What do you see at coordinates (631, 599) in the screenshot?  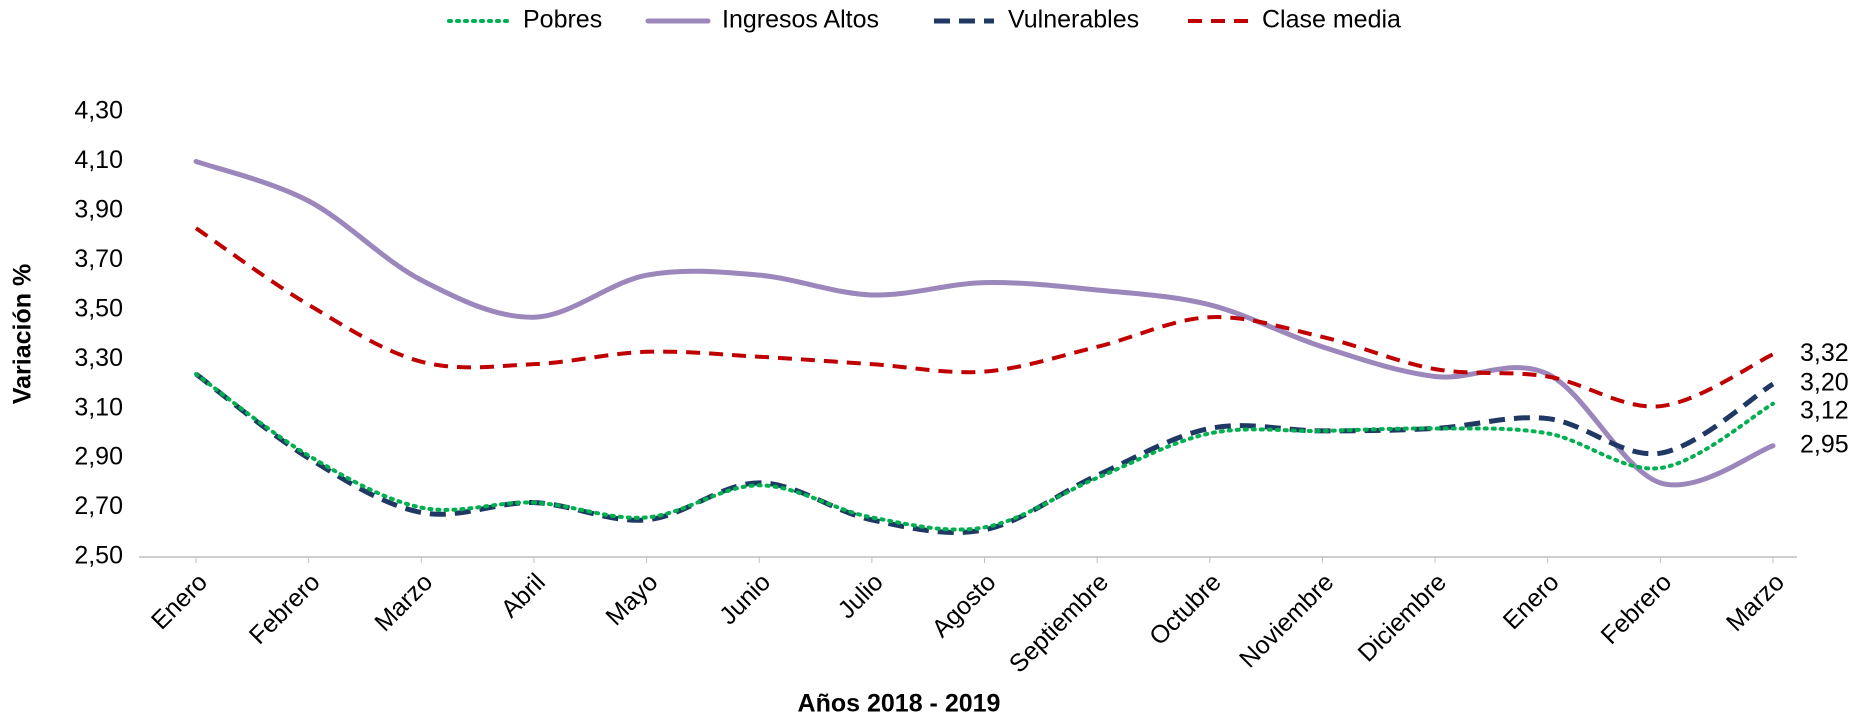 I see `x-tick-label: Mayo` at bounding box center [631, 599].